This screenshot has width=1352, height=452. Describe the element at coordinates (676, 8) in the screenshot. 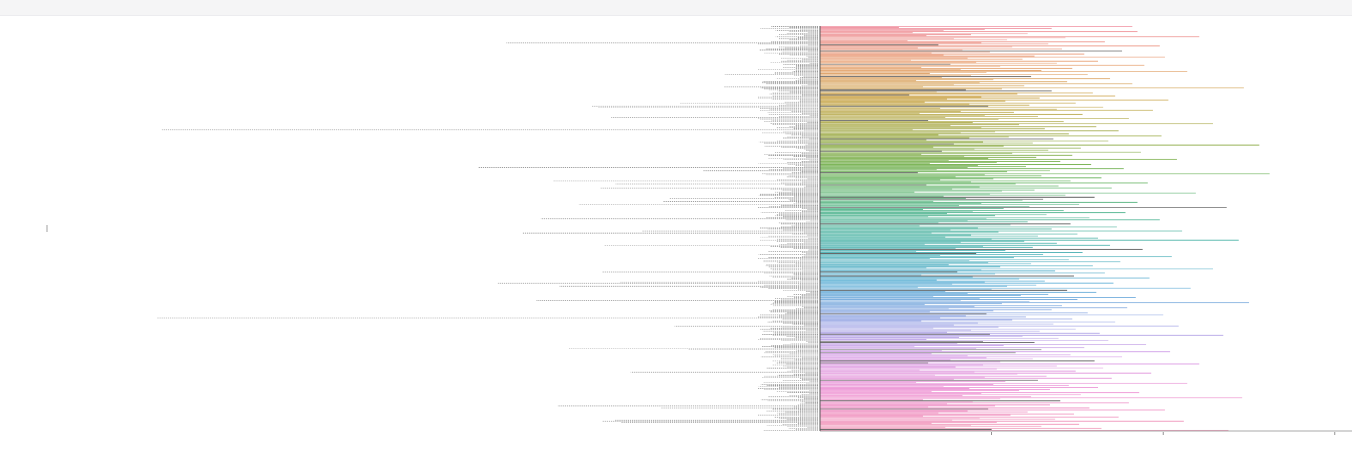

I see `top-toolbar-strip` at that location.